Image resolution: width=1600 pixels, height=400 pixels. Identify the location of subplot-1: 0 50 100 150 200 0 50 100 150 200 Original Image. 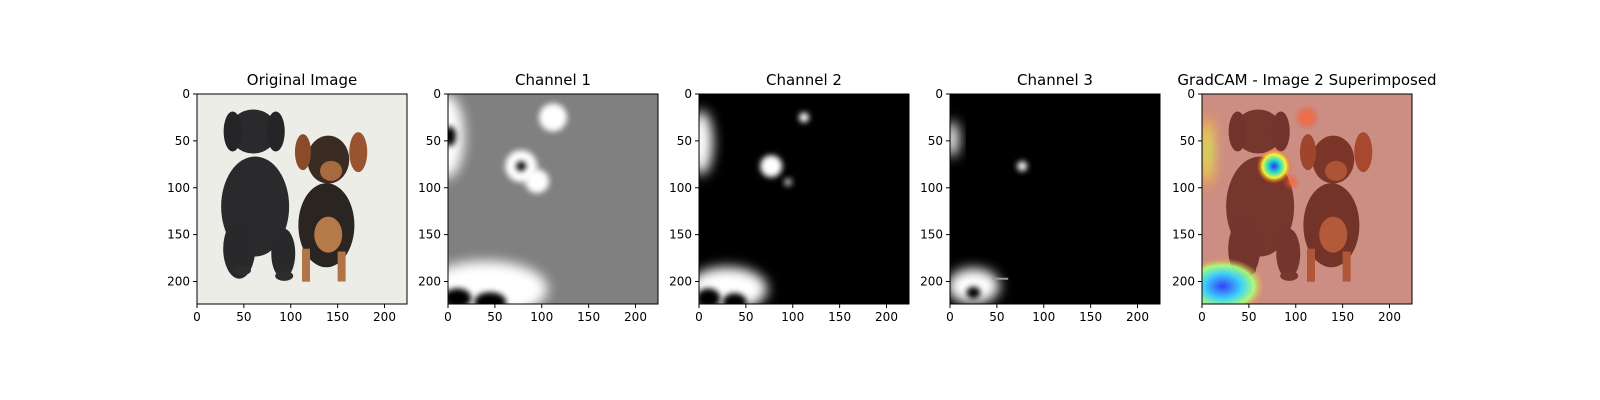
(287, 197).